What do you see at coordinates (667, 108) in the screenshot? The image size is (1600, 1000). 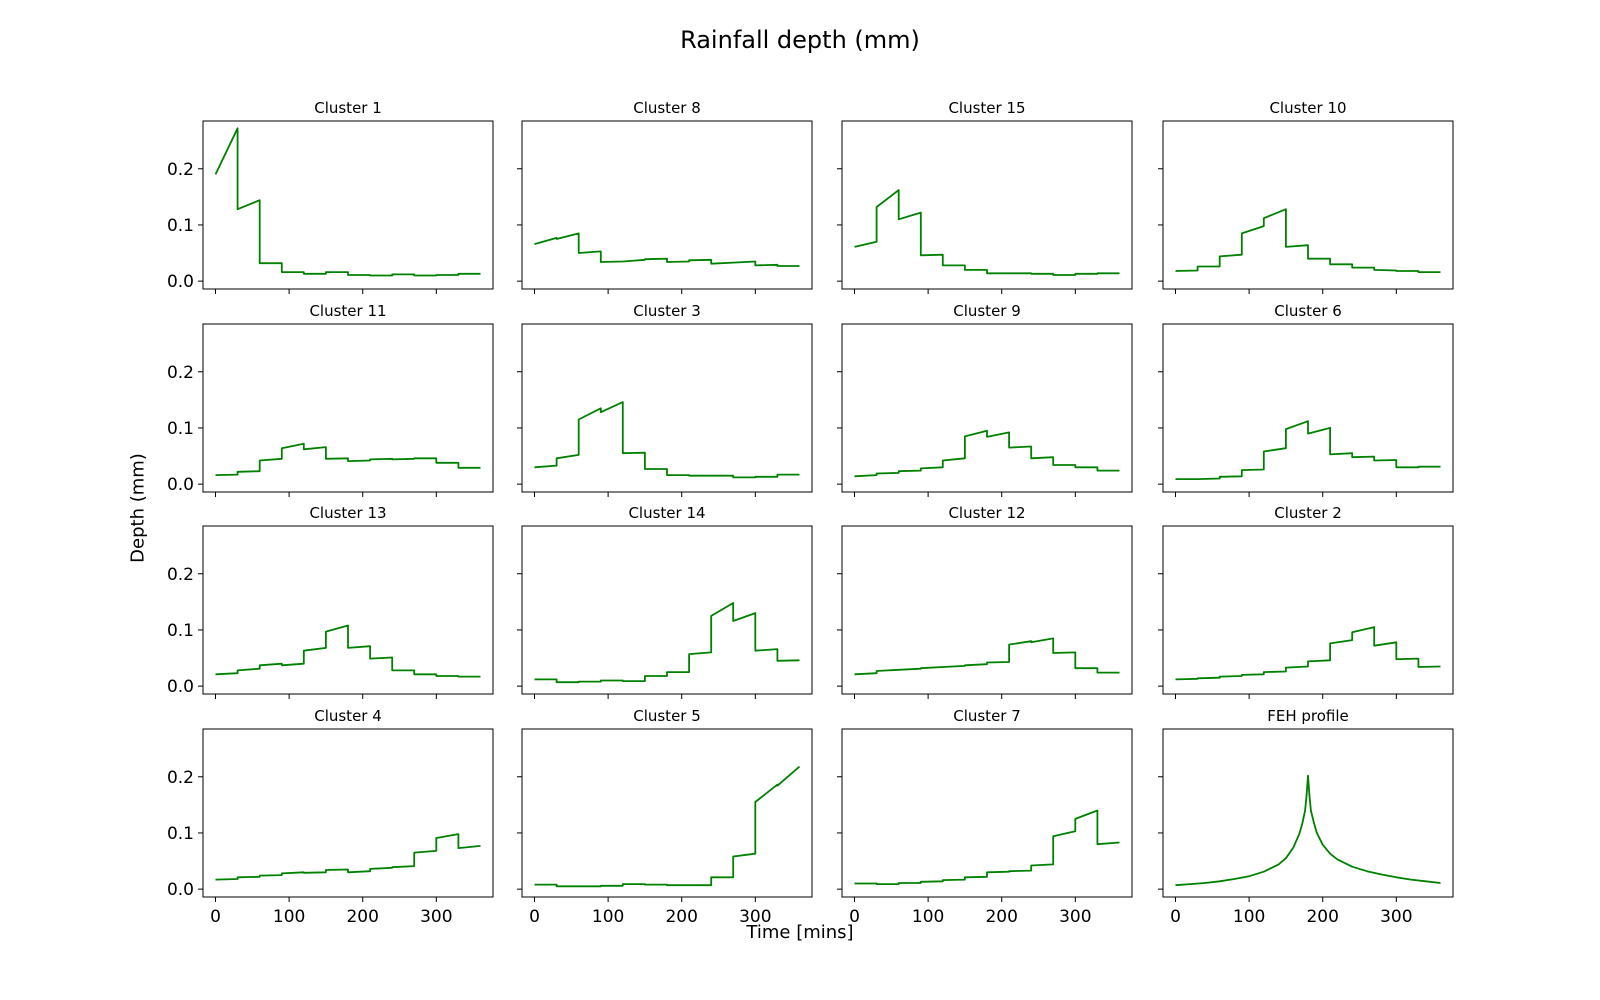 I see `panel-title: Cluster 8` at bounding box center [667, 108].